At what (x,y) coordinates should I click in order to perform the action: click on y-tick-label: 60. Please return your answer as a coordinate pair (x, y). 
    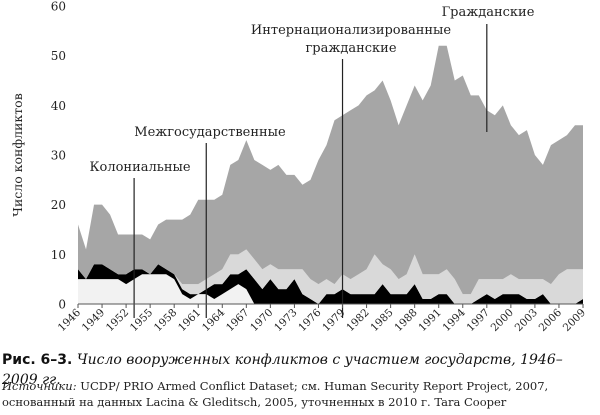
    Looking at the image, I should click on (58, 7).